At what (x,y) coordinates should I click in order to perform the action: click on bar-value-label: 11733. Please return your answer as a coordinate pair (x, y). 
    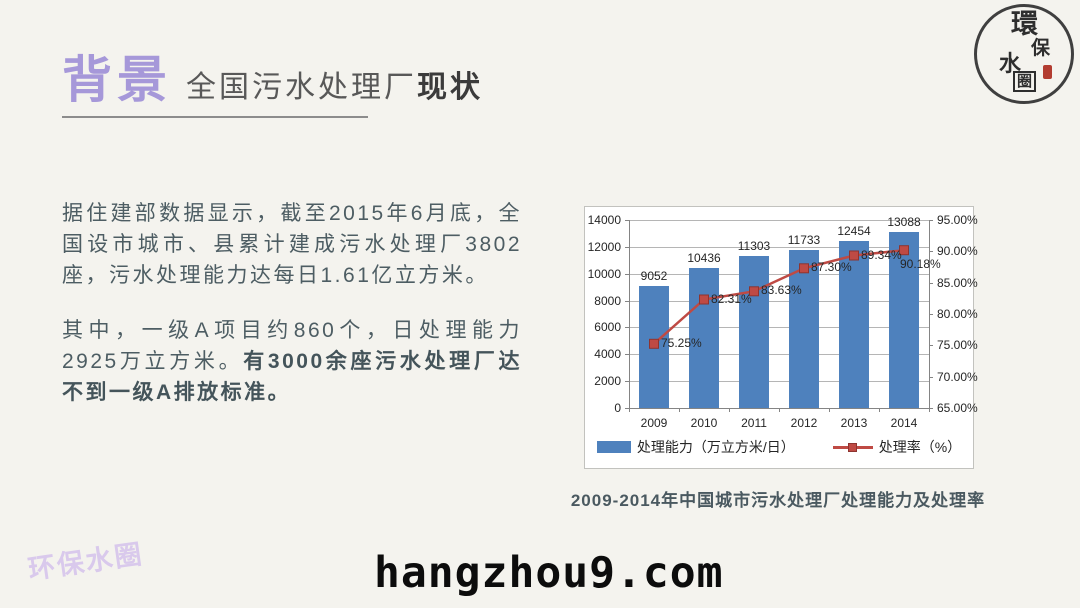
    Looking at the image, I should click on (804, 240).